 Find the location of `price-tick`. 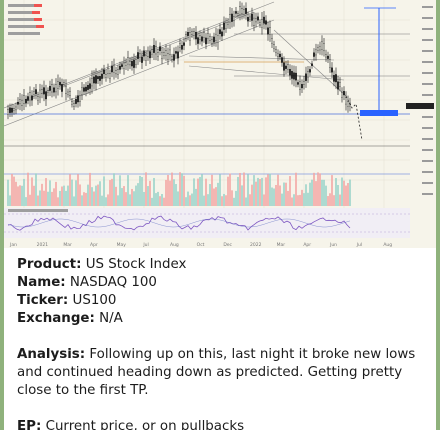

price-tick is located at coordinates (427, 73).